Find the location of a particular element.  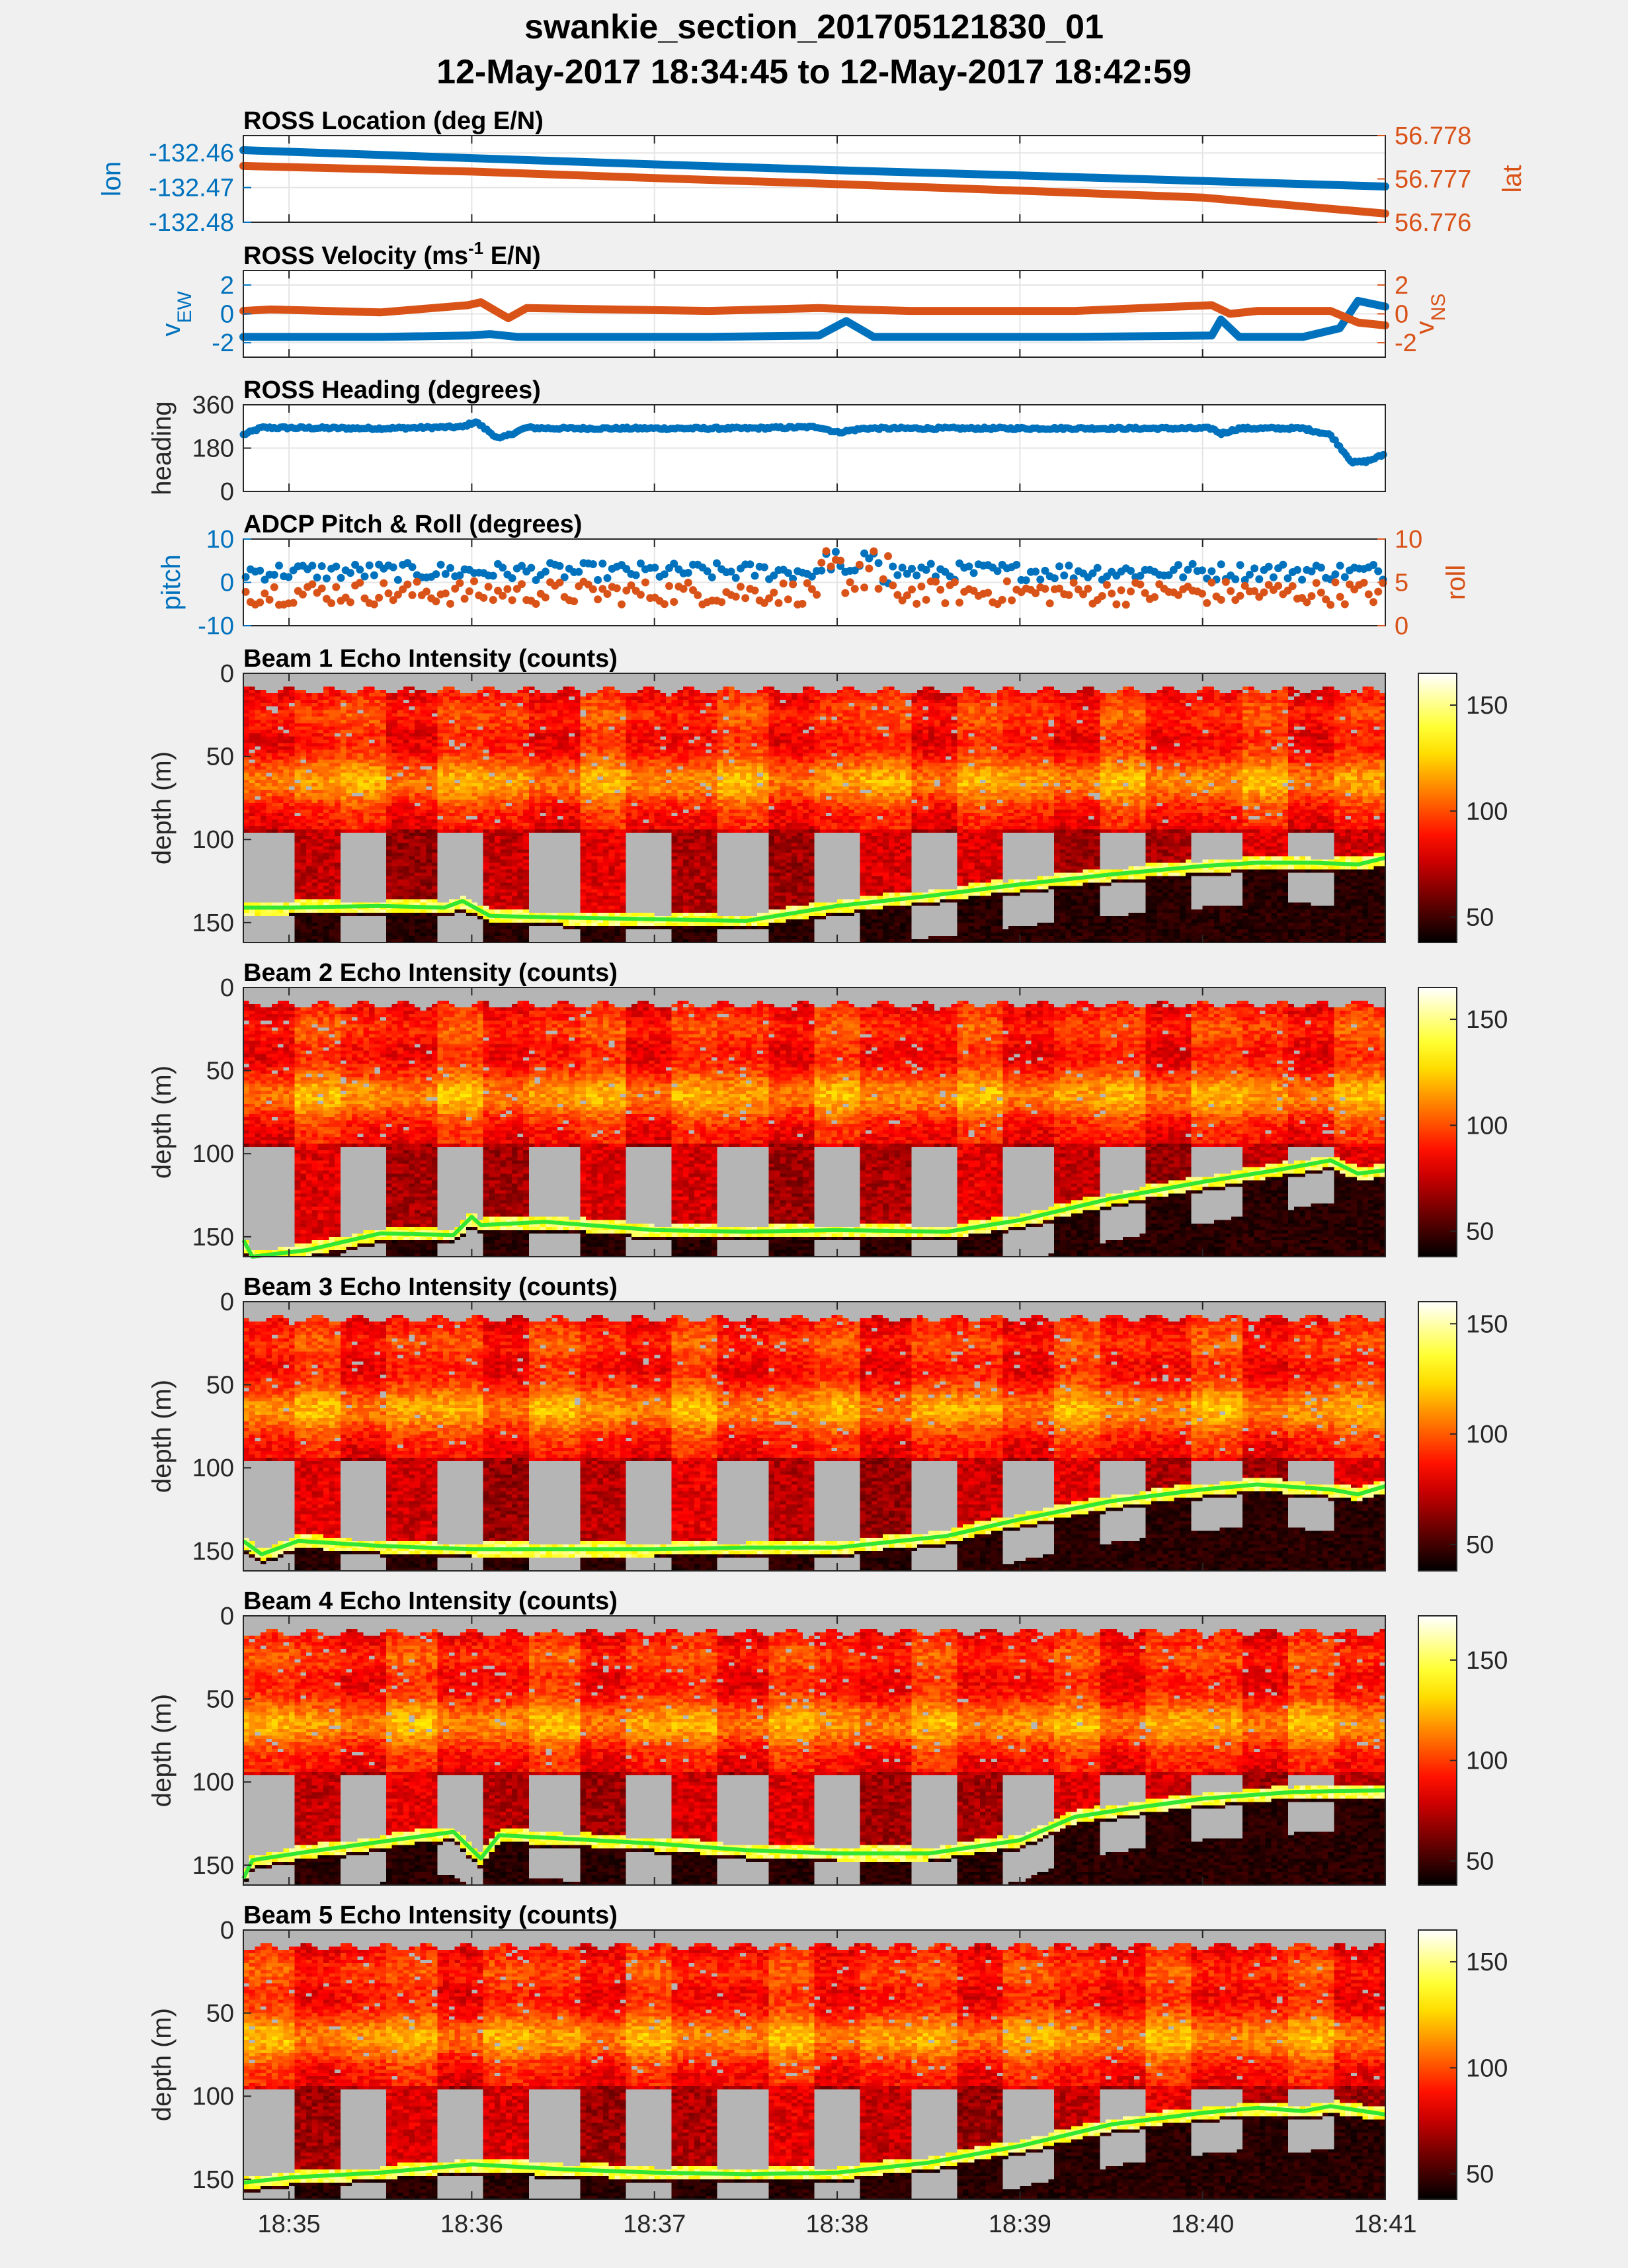

series-roll is located at coordinates (814, 578).